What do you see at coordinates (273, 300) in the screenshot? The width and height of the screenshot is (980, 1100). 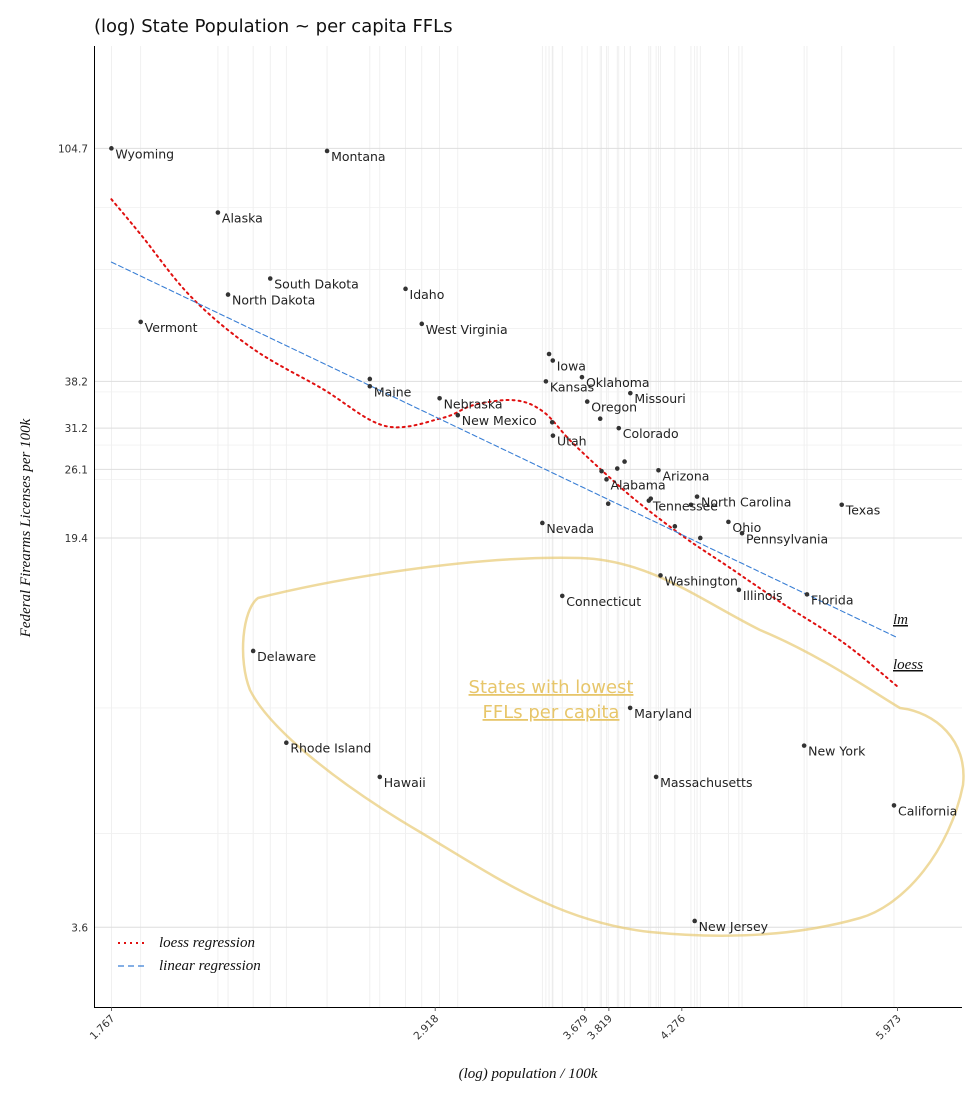 I see `state-label: North Dakota` at bounding box center [273, 300].